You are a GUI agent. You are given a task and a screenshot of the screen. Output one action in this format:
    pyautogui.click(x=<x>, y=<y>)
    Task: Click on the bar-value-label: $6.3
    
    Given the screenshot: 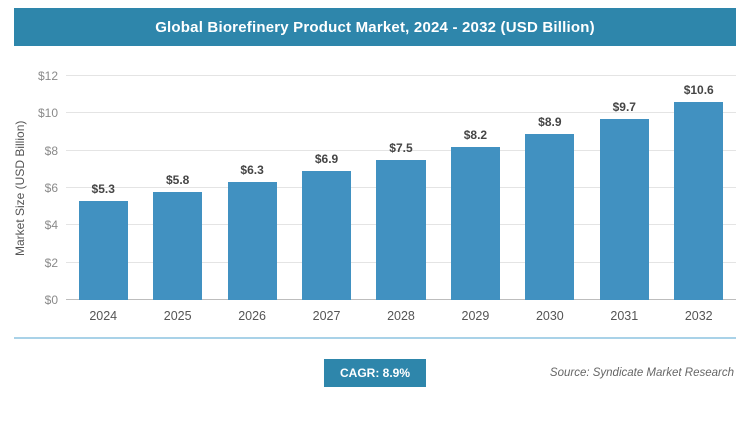 What is the action you would take?
    pyautogui.click(x=252, y=170)
    